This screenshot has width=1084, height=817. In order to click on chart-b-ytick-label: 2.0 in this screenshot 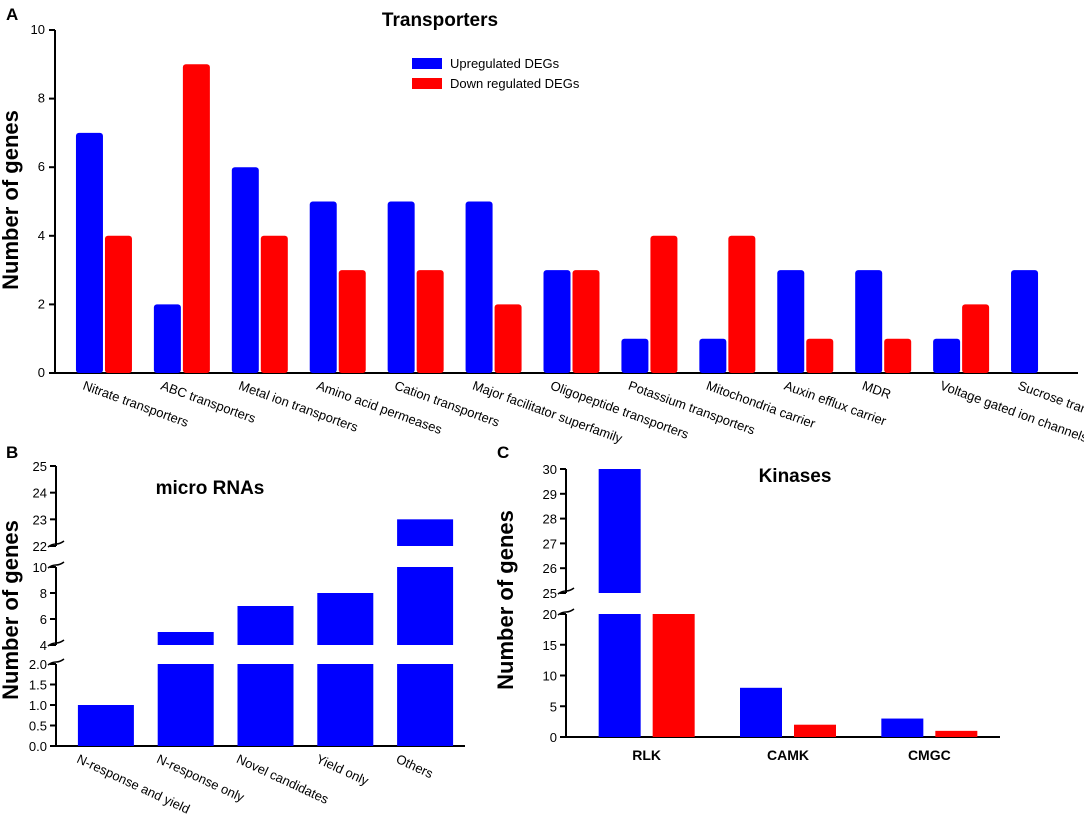, I will do `click(38, 664)`.